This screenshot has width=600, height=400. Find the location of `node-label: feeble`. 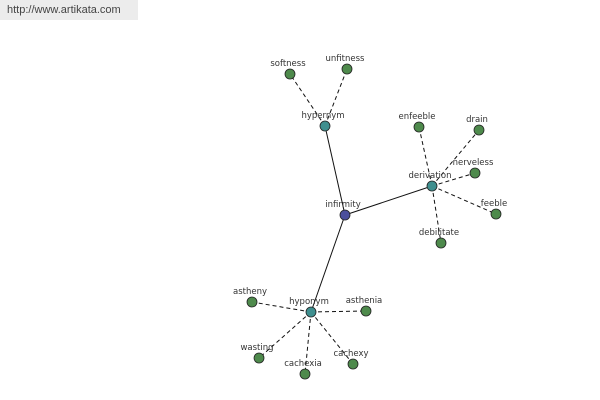

node-label: feeble is located at coordinates (494, 204).